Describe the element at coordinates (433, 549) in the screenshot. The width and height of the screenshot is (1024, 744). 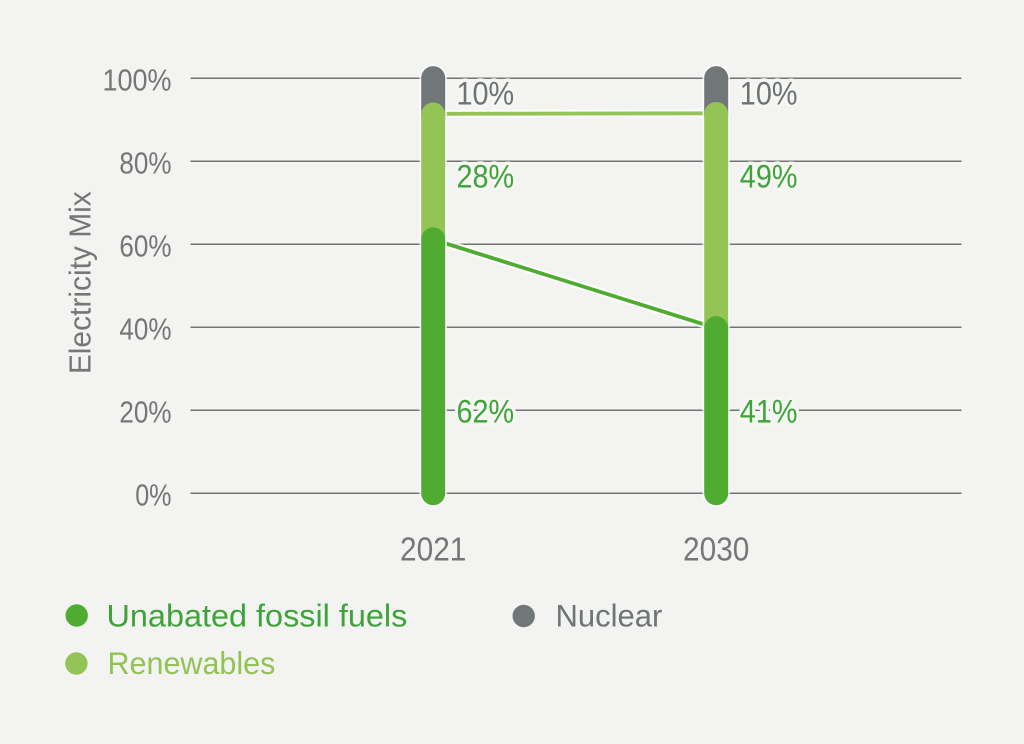
I see `svg-text: 2021` at that location.